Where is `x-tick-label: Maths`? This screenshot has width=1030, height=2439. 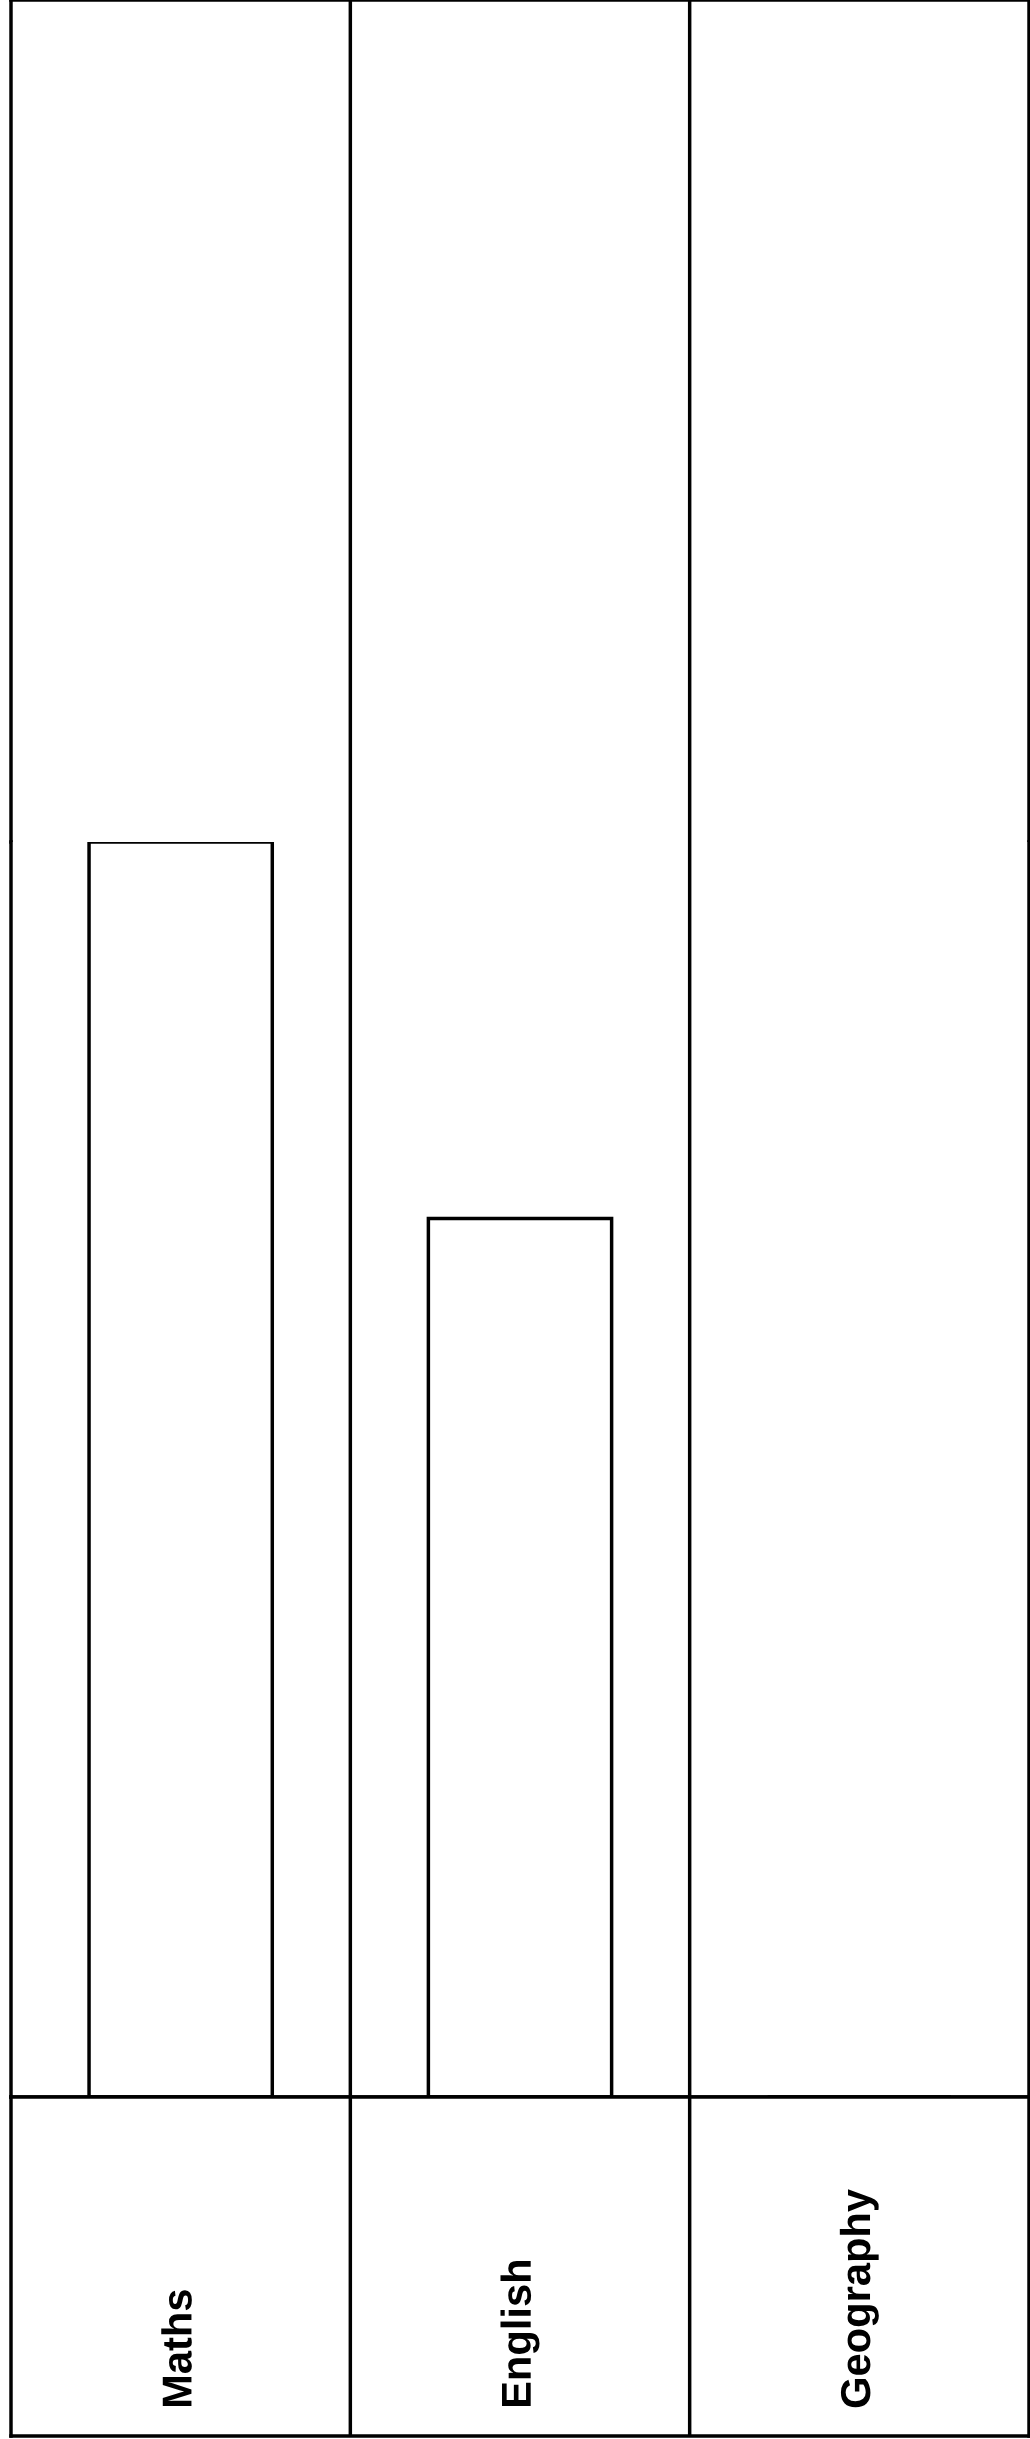 x-tick-label: Maths is located at coordinates (176, 2348).